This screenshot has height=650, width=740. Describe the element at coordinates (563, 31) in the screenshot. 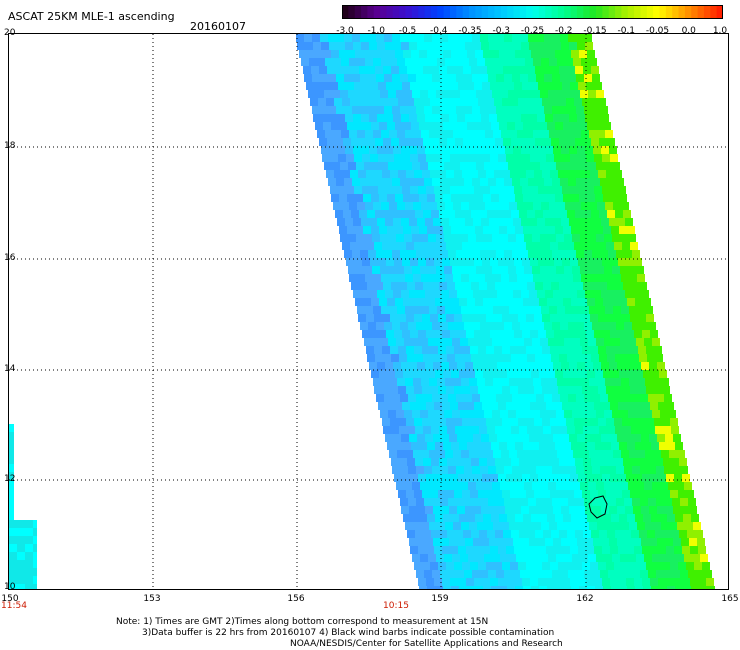

I see `colorbar-tick-label: -0.2` at that location.